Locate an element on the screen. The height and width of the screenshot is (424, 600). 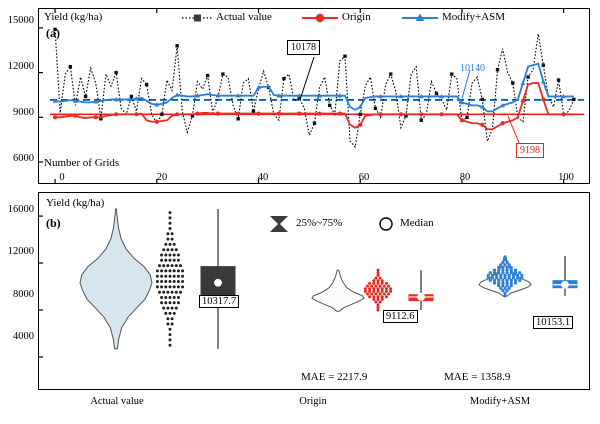
panel-a-ytick-6000: 6000 is located at coordinates (23, 158).